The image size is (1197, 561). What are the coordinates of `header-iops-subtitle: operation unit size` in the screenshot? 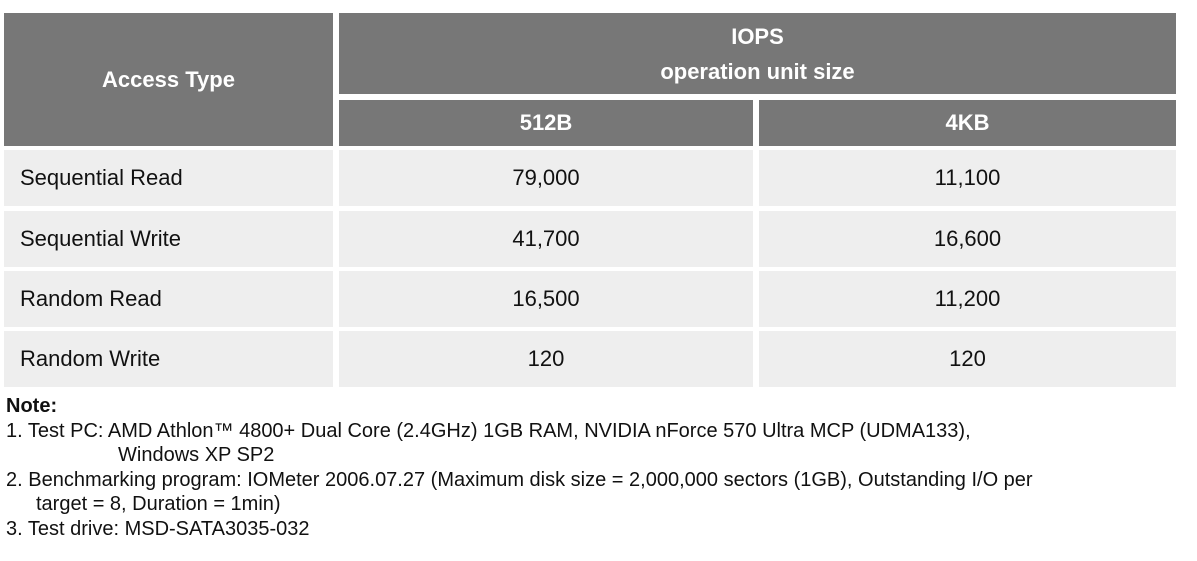 It's located at (757, 71).